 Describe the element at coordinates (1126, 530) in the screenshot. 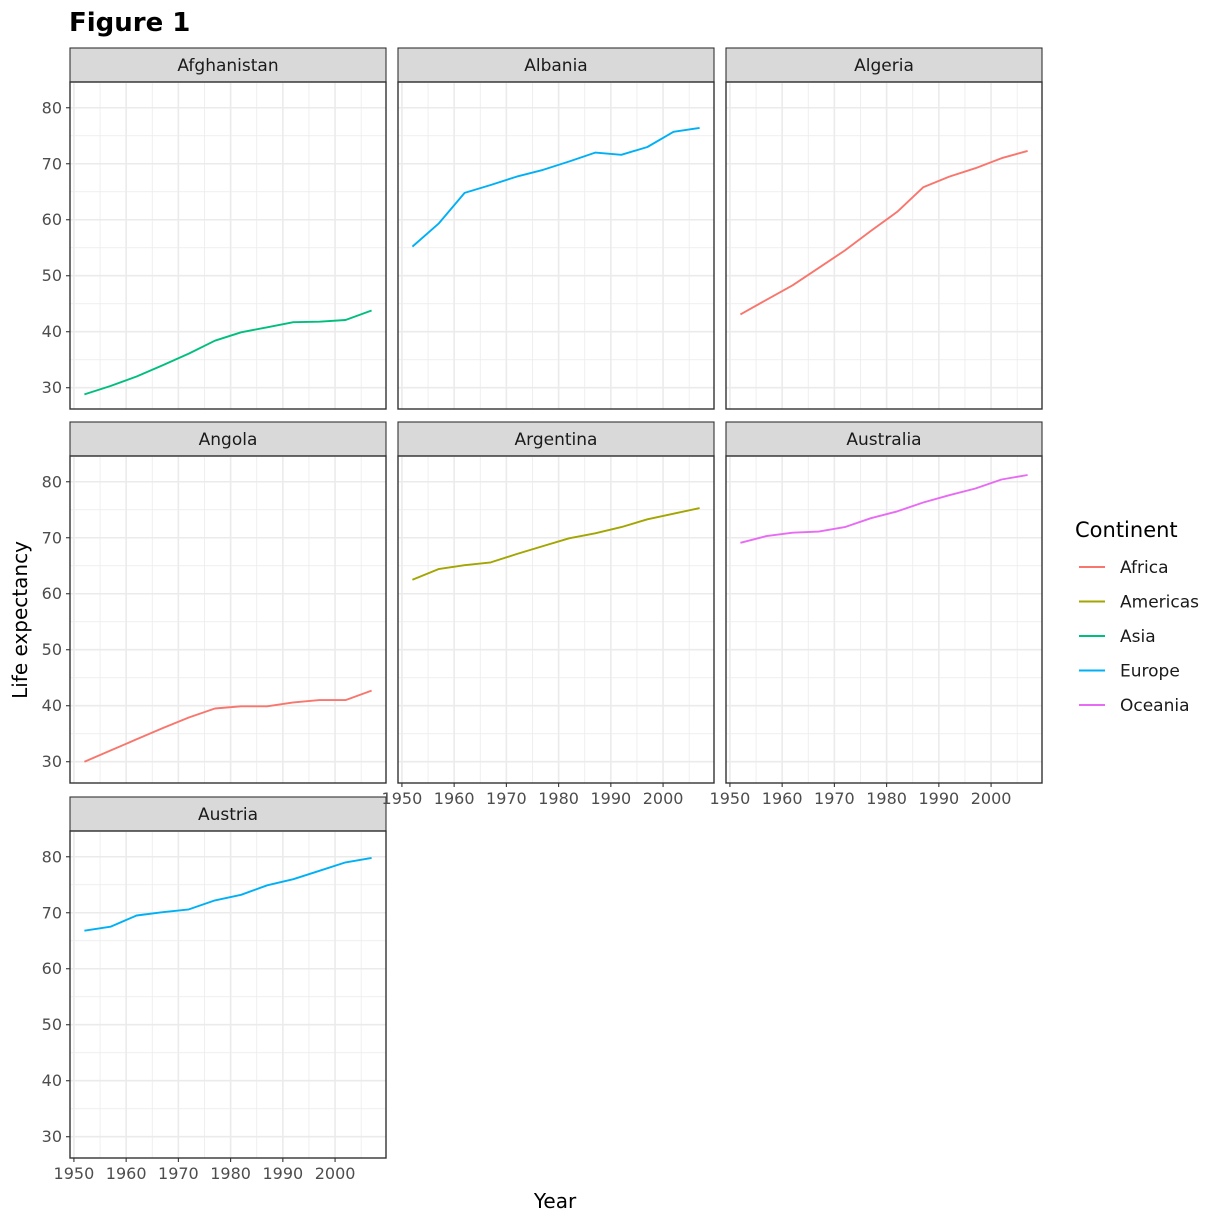

I see `legend-title: Continent` at that location.